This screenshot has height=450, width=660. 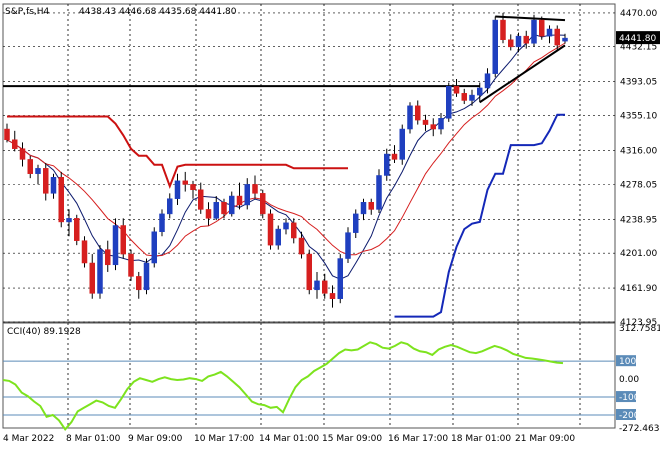 I want to click on cci-tick-label: -100, so click(x=629, y=398).